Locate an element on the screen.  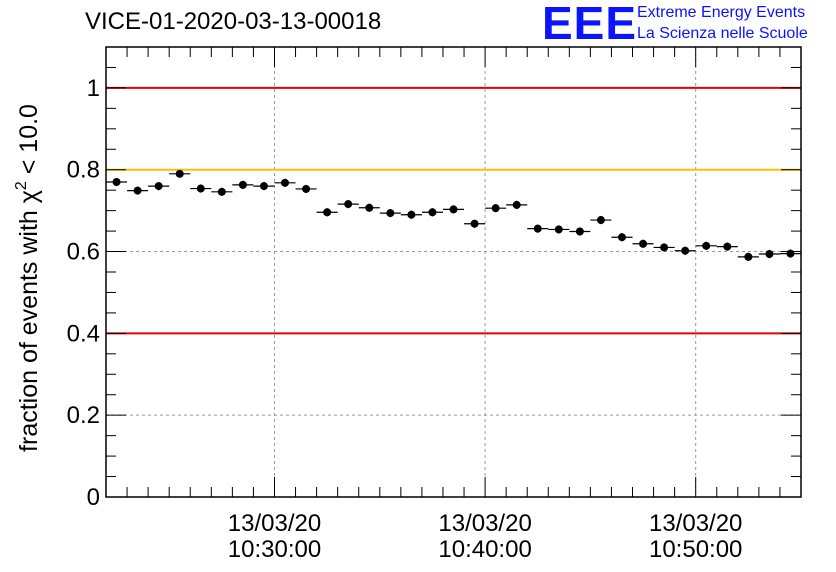
y-tick-label: 0.2 is located at coordinates (83, 415).